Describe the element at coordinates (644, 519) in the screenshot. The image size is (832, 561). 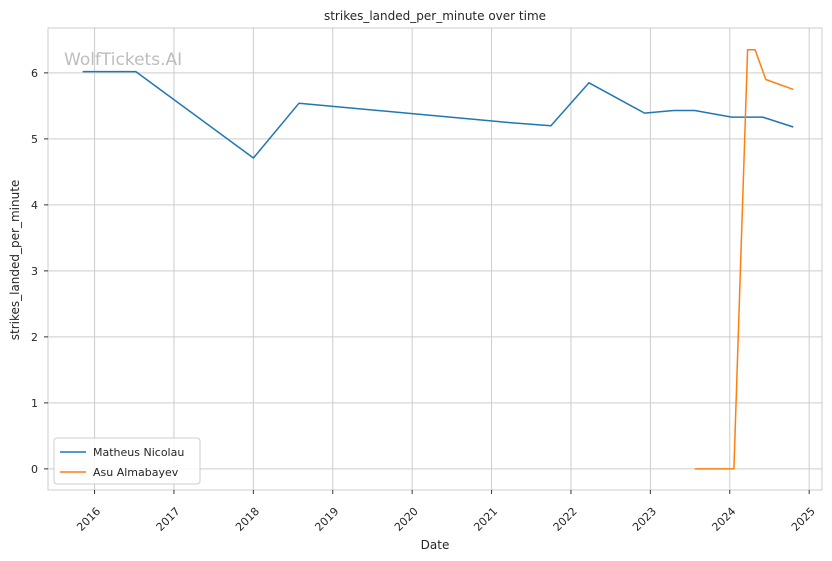
I see `x-tick-label: 2023` at that location.